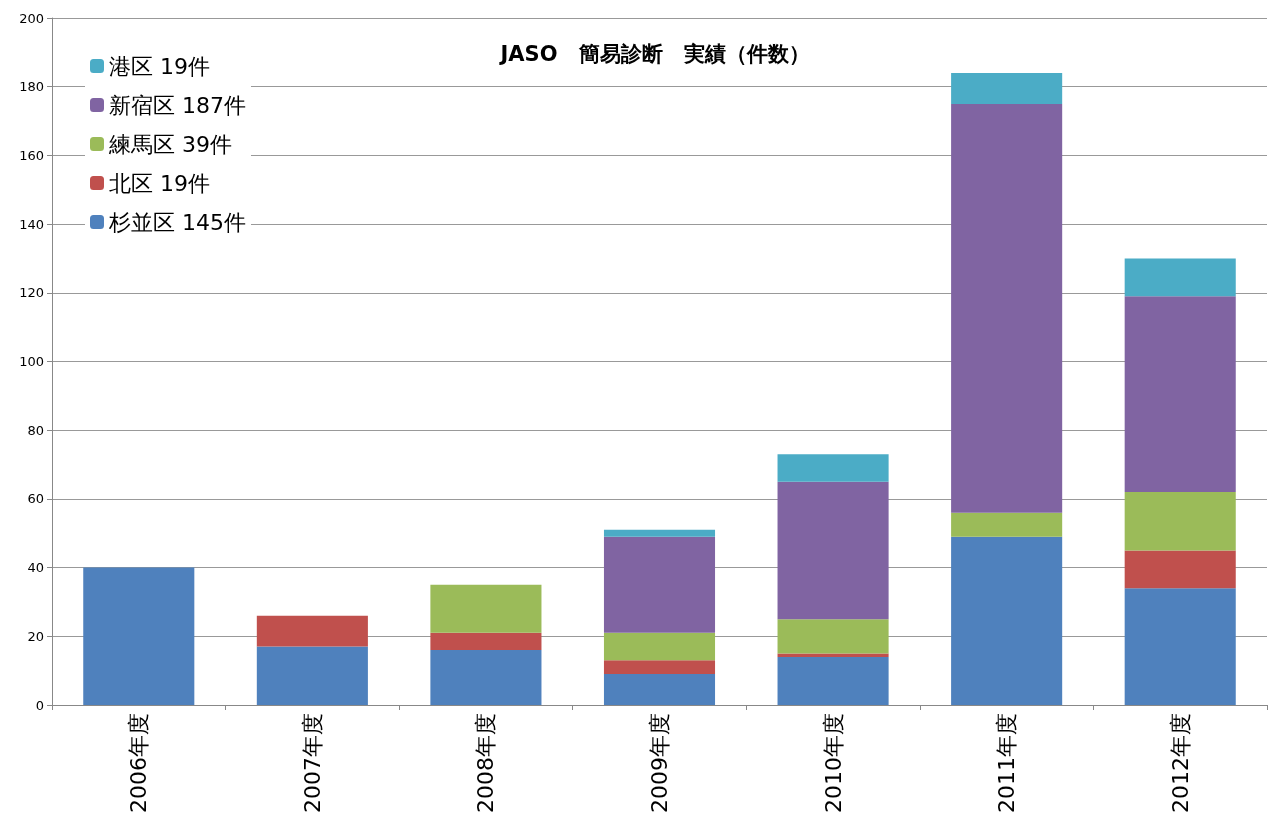 This screenshot has width=1281, height=839. What do you see at coordinates (659, 763) in the screenshot?
I see `x-tick-label: 2009年度` at bounding box center [659, 763].